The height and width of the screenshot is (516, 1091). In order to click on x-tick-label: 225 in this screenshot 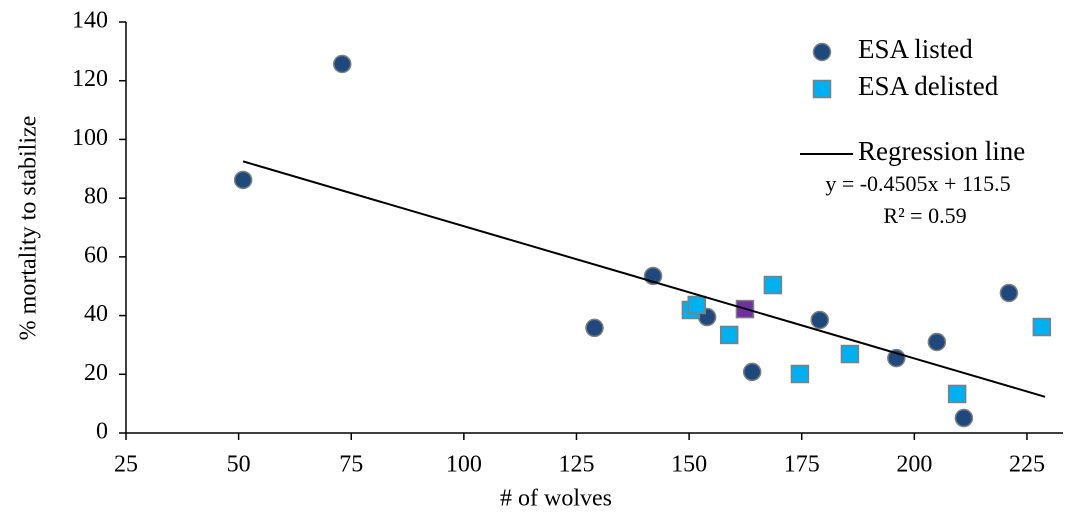, I will do `click(1027, 465)`.